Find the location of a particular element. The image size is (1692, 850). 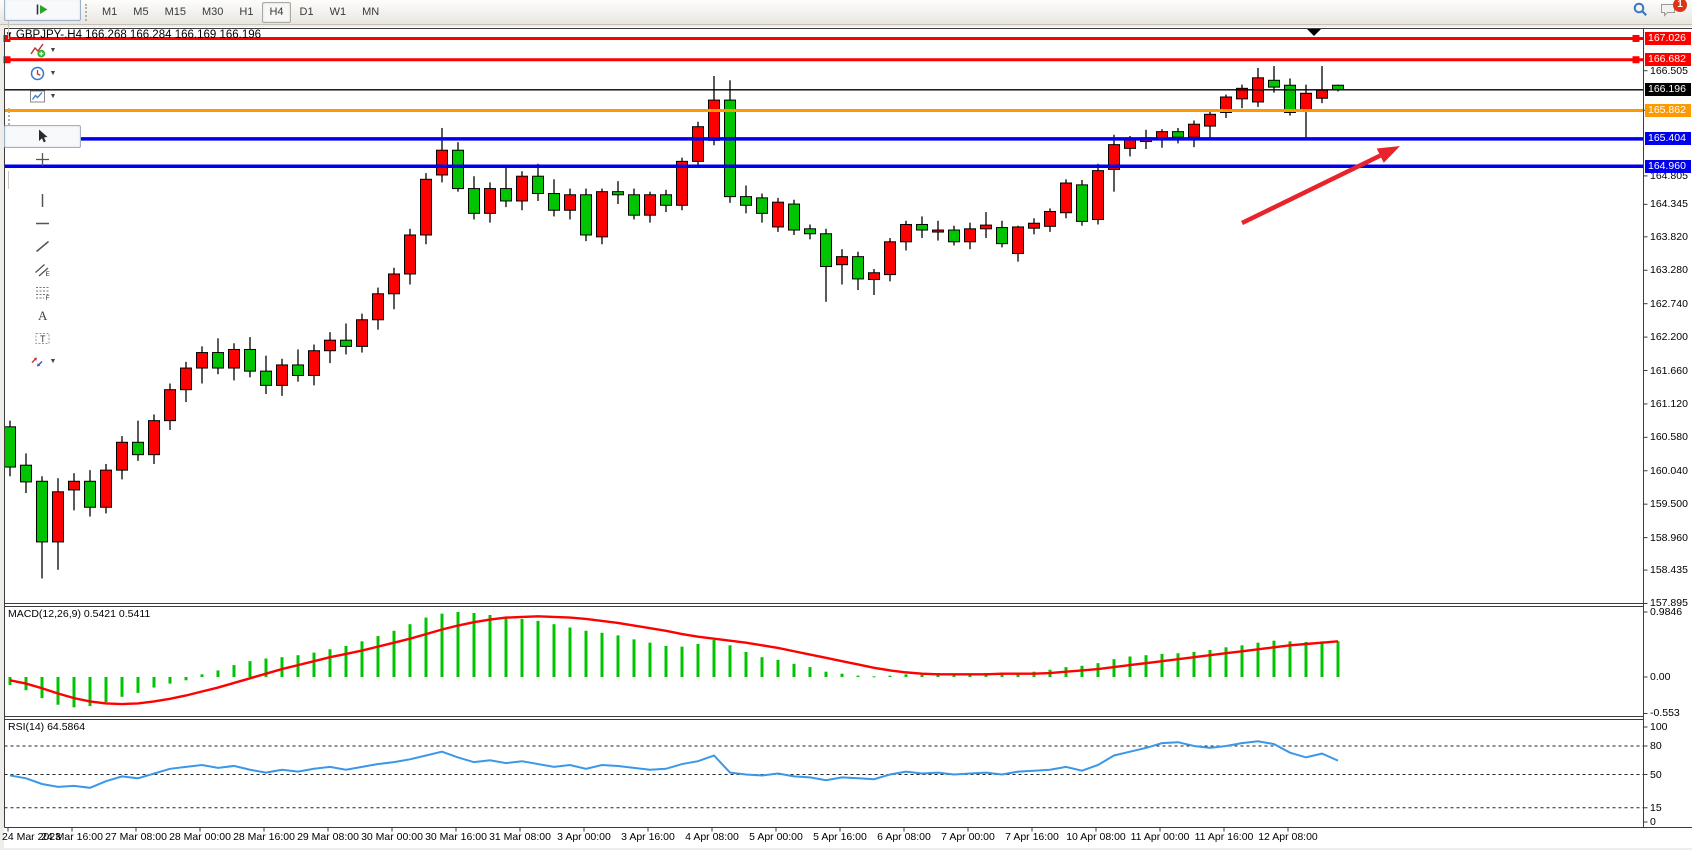

rsi-tick-label: 0 is located at coordinates (1653, 822).